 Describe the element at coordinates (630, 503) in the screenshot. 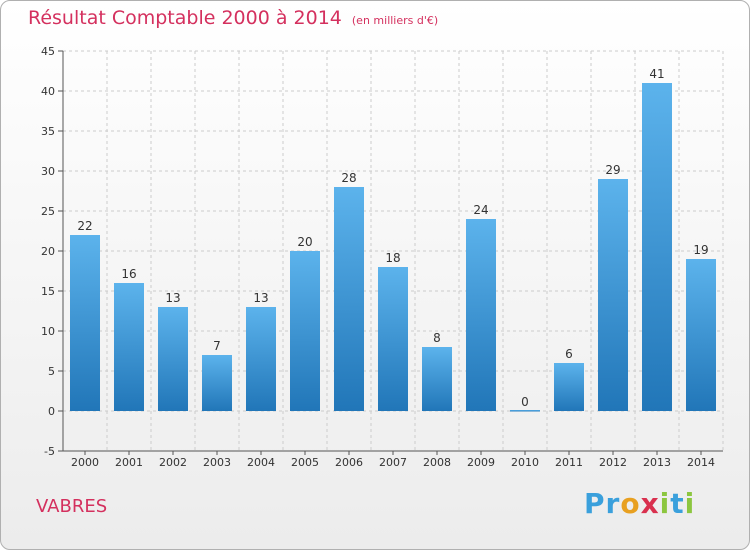

I see `logo-letter: o` at that location.